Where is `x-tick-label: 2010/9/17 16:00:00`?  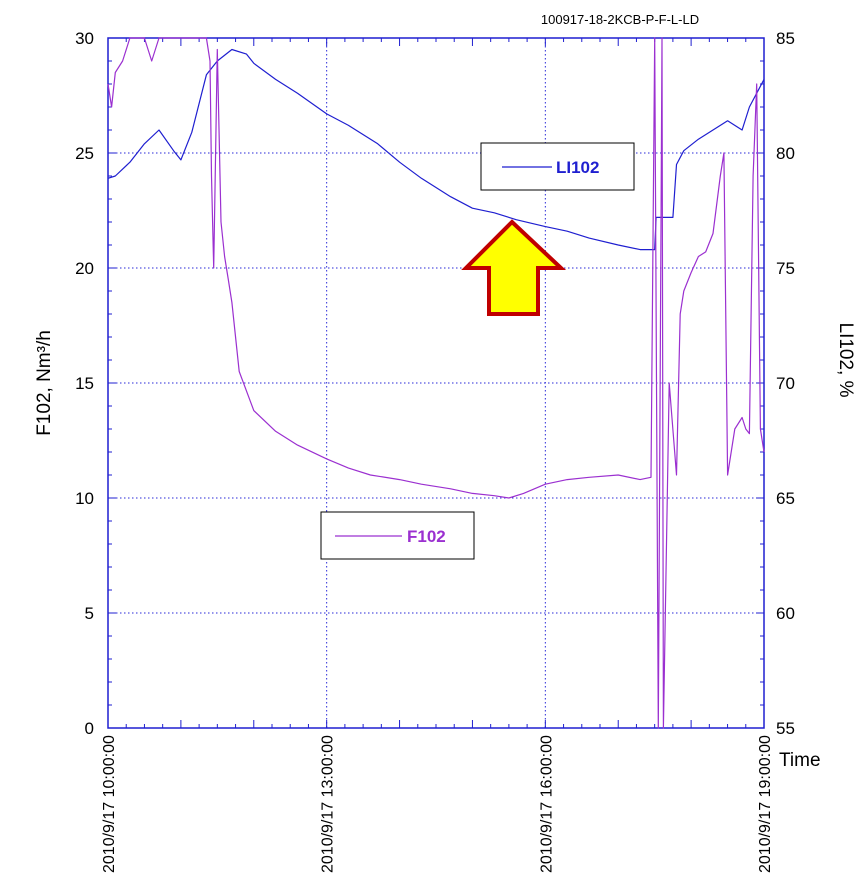 x-tick-label: 2010/9/17 16:00:00 is located at coordinates (546, 804).